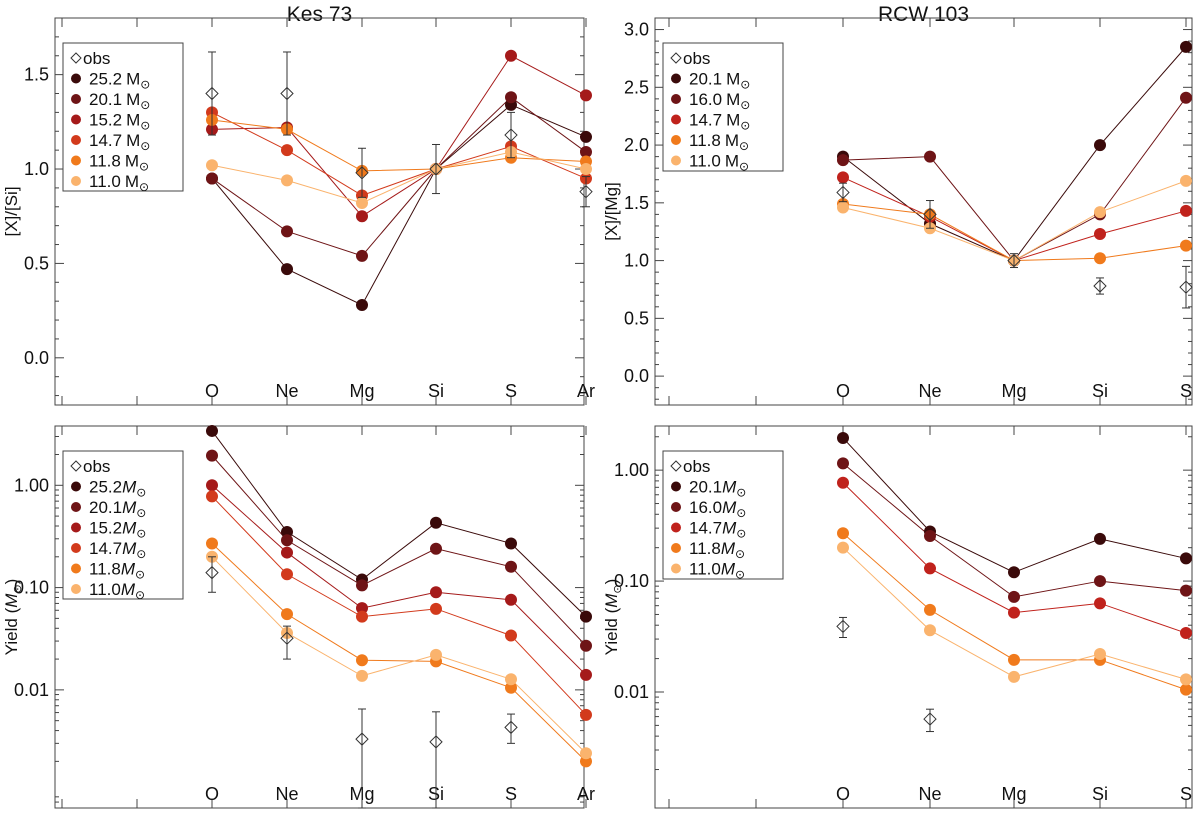  I want to click on legend-marker-25.2, so click(76, 78).